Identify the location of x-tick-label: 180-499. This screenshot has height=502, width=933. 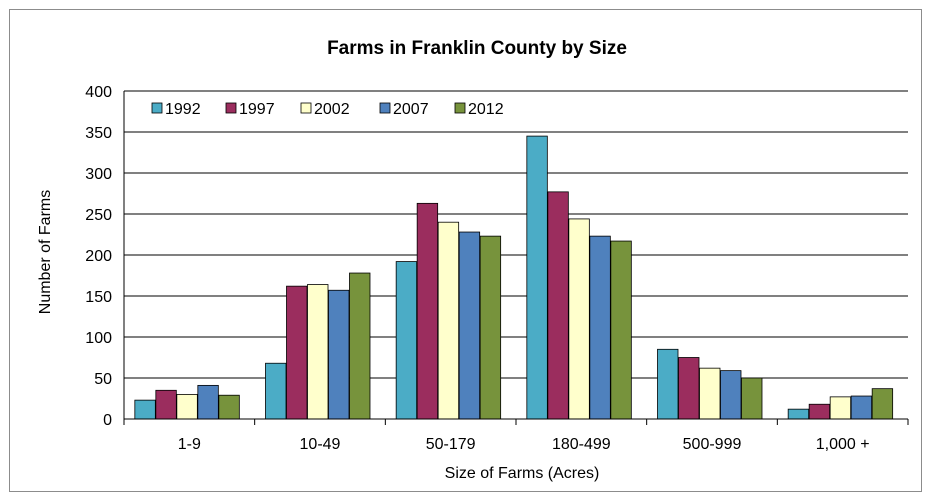
(581, 444).